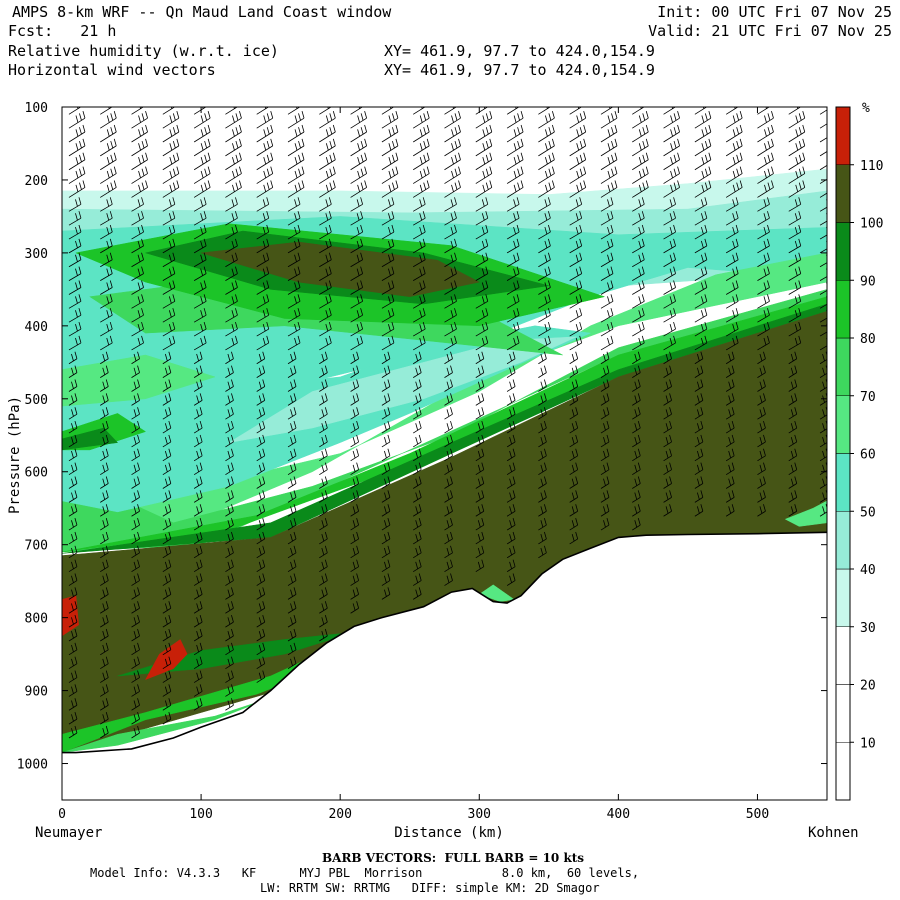 The height and width of the screenshot is (900, 900). I want to click on x-tick-label: 300, so click(479, 814).